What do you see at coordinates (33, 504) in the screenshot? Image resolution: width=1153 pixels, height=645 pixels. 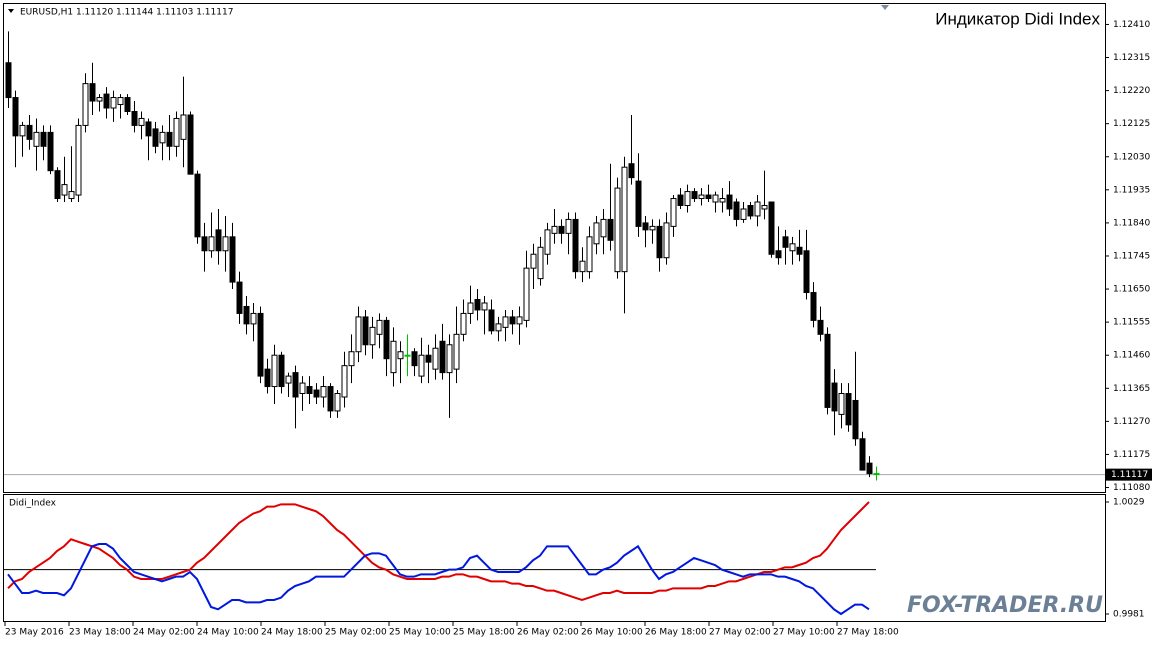 I see `indicator-title: Didi_Index` at bounding box center [33, 504].